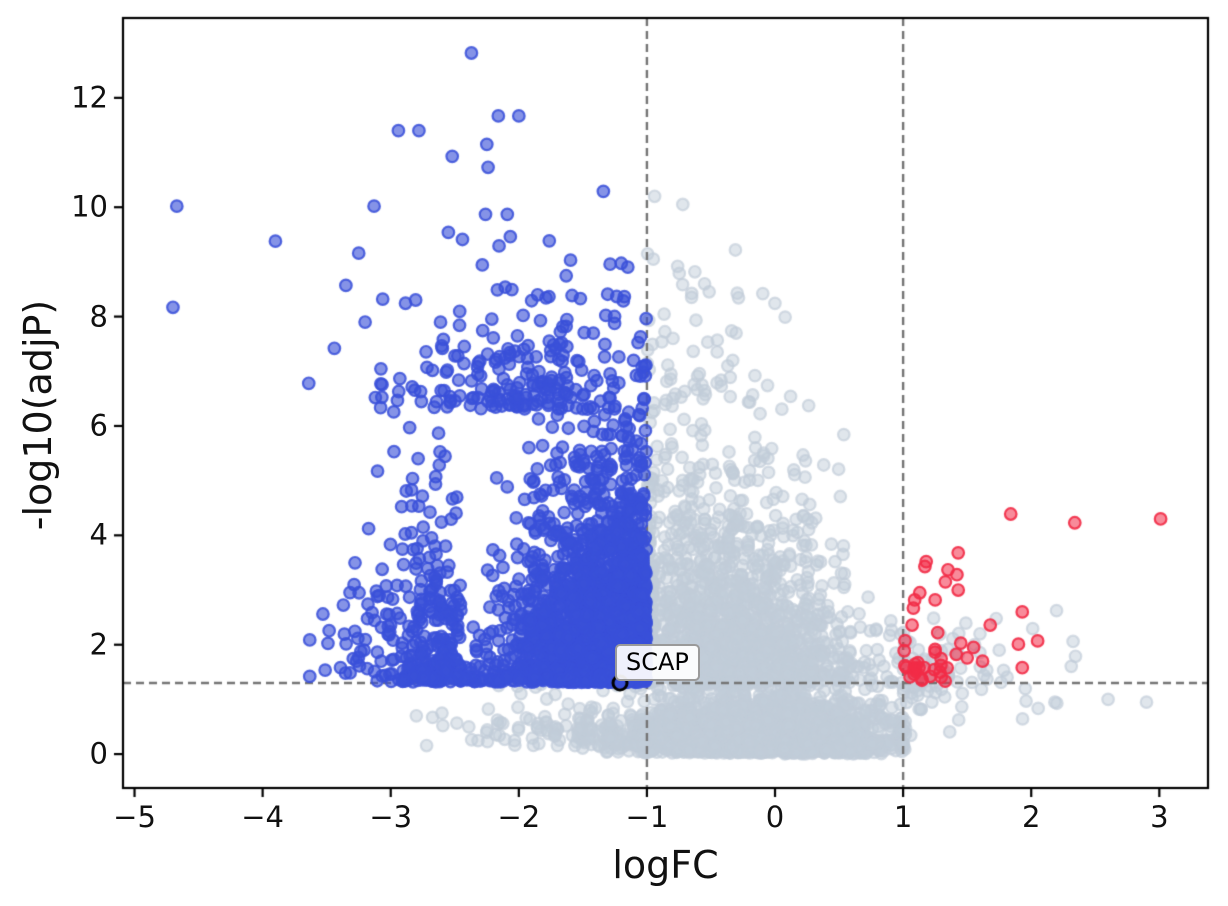 The height and width of the screenshot is (906, 1228). I want to click on x-tick-label: 3, so click(1159, 817).